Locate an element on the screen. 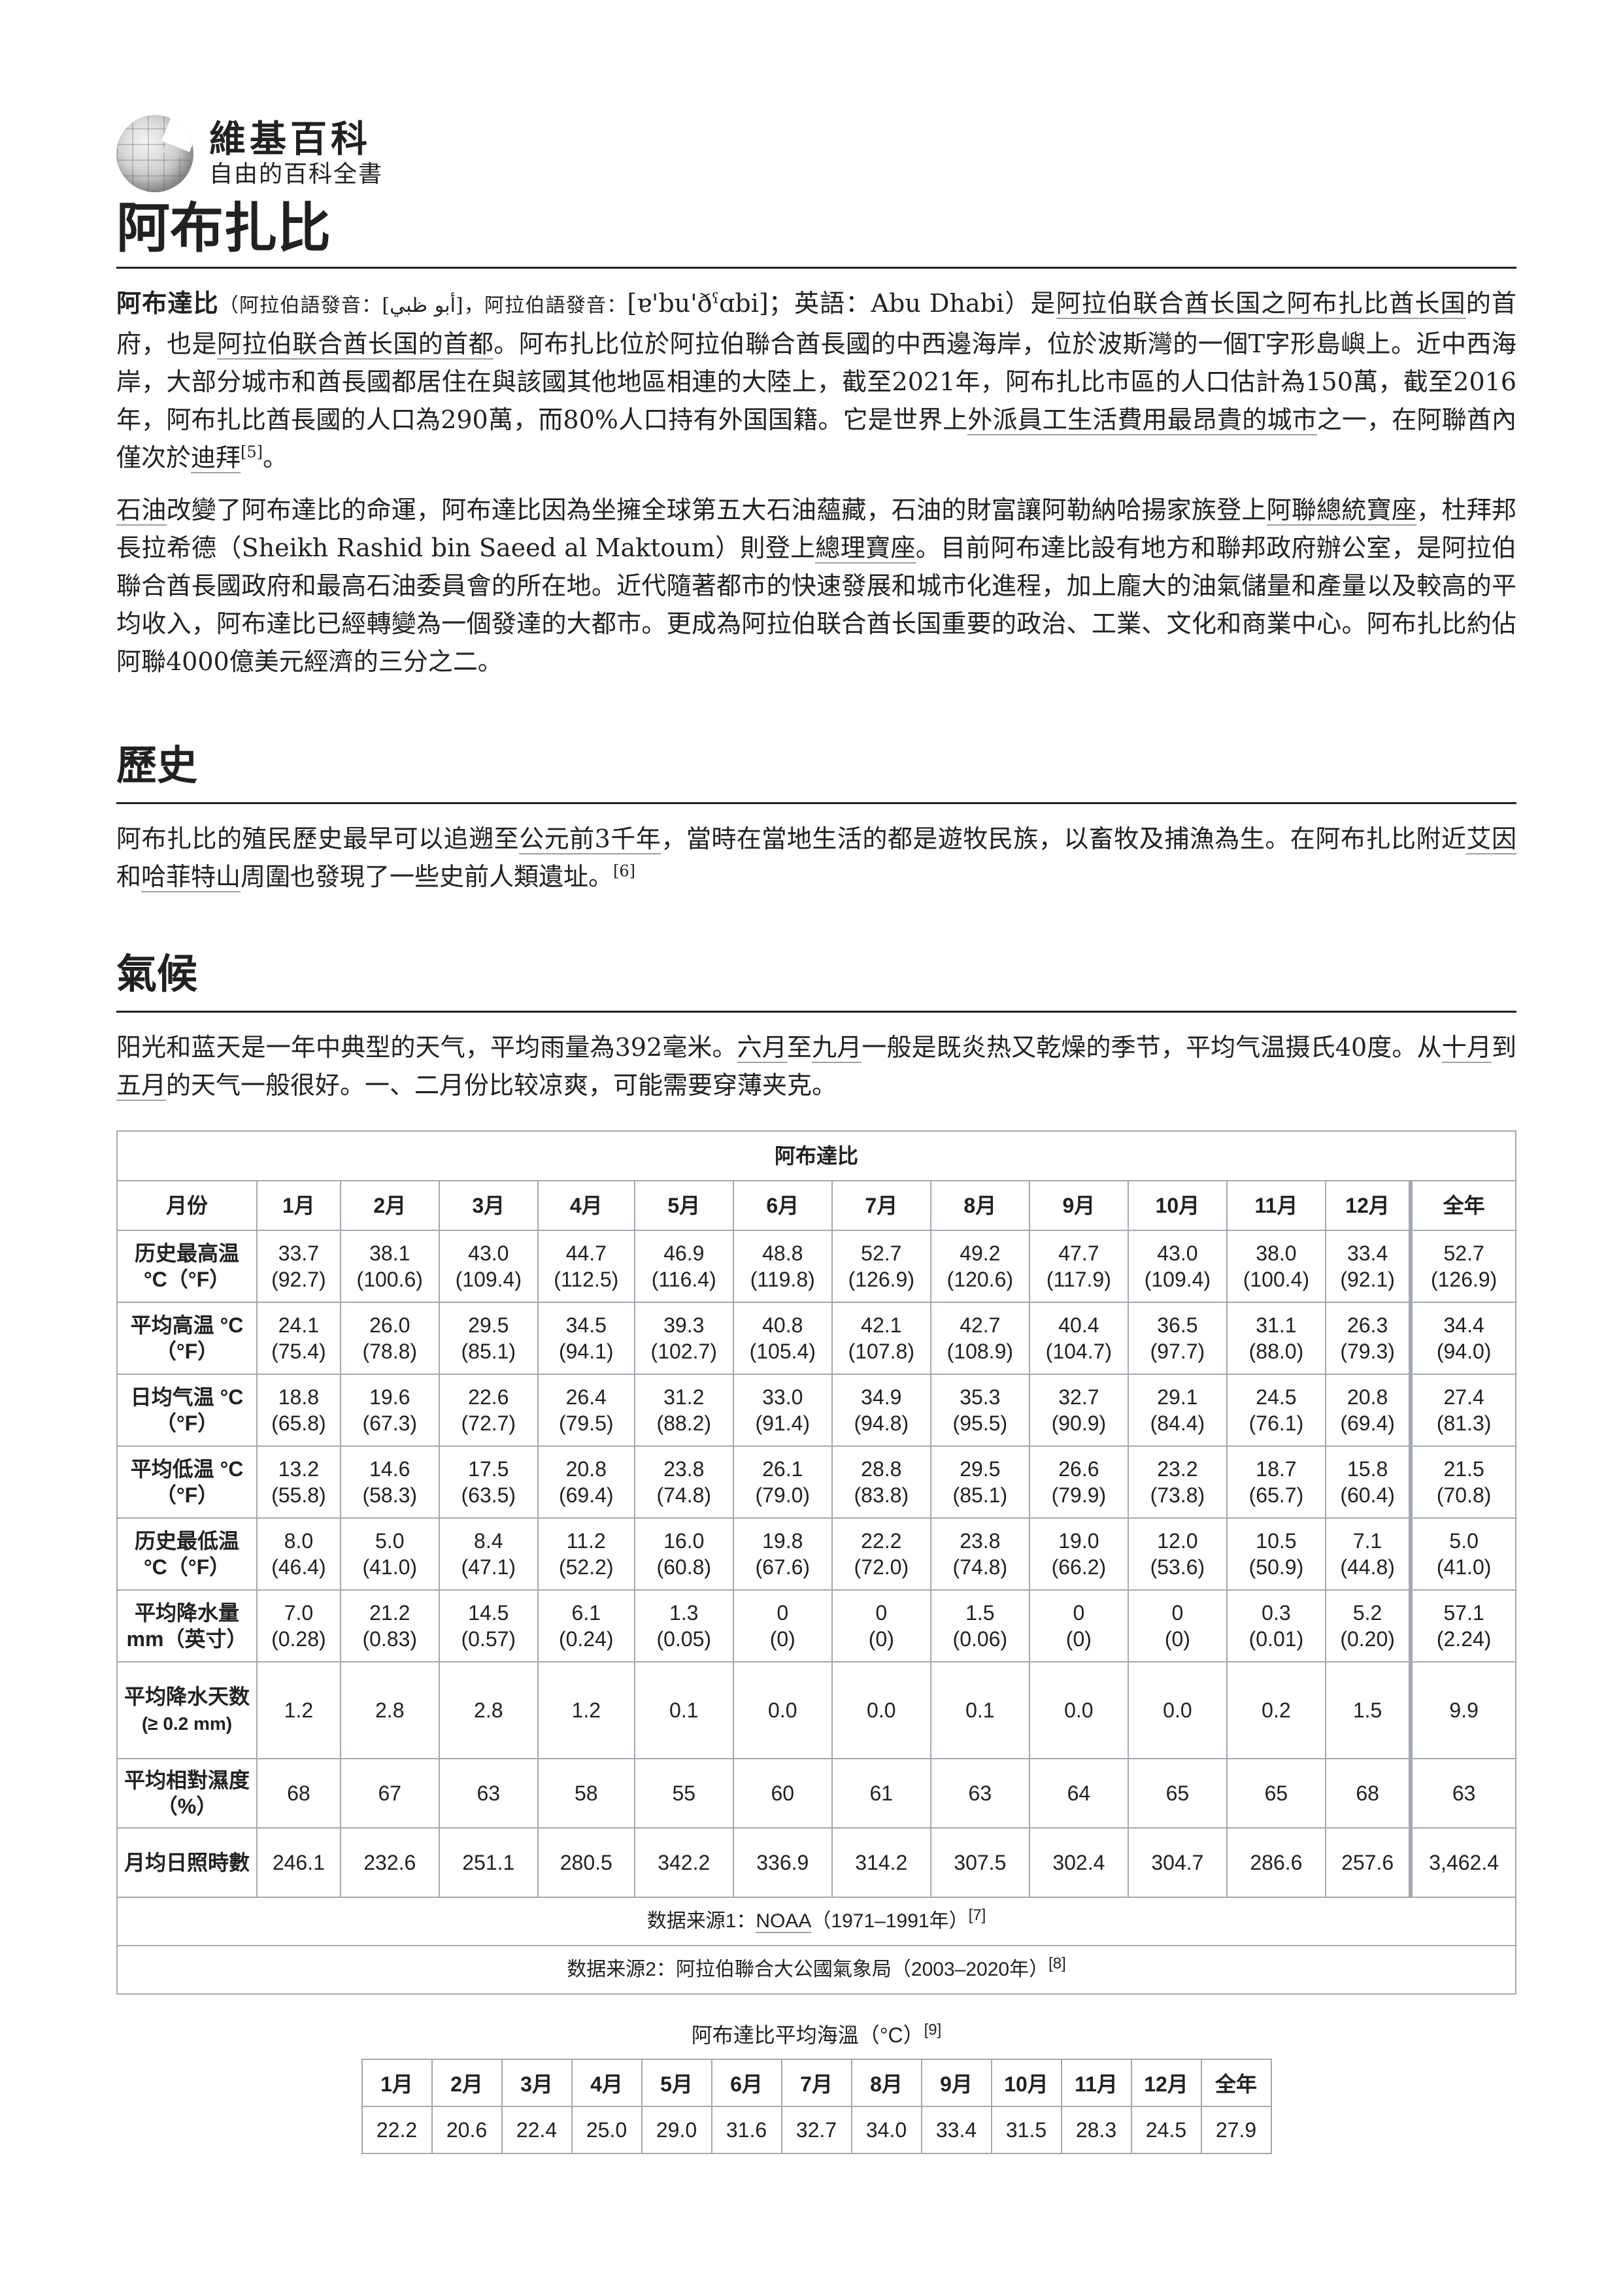 Image resolution: width=1623 pixels, height=2296 pixels. link-dubai: 迪拜 is located at coordinates (216, 458).